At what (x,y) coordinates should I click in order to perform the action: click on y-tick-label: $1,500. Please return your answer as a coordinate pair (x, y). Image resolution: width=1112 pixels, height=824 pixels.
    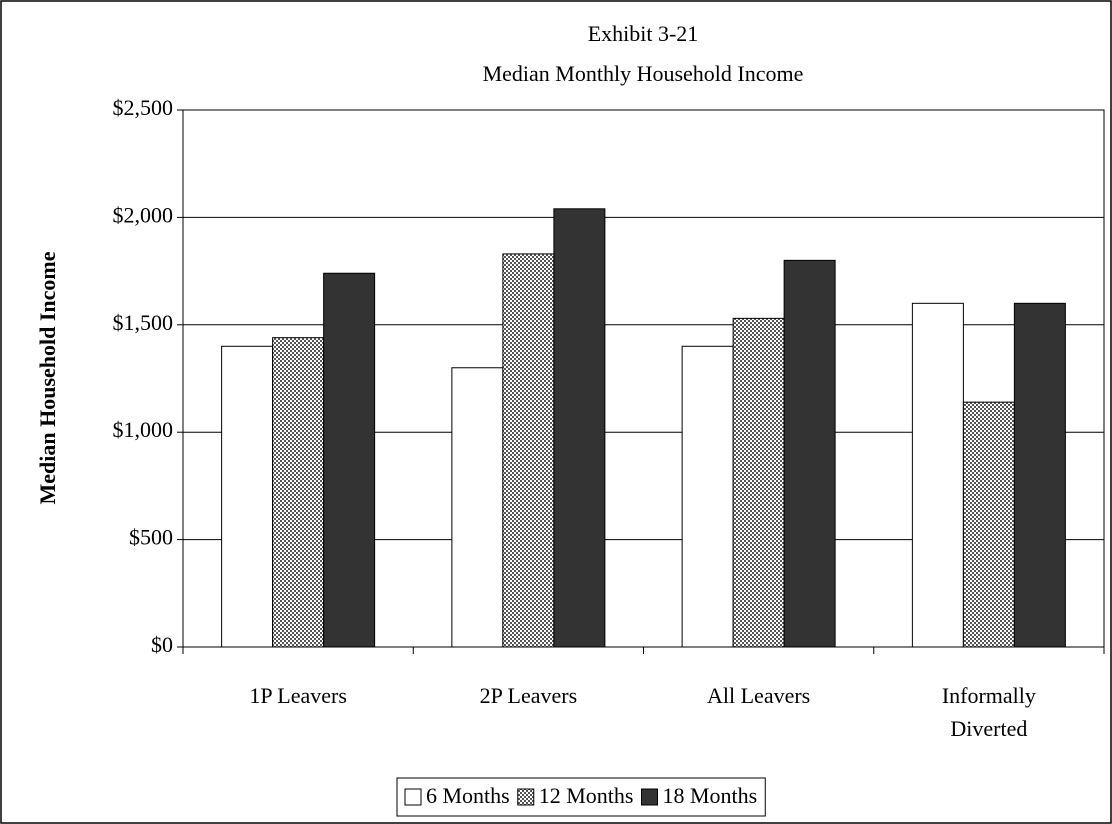
    Looking at the image, I should click on (143, 322).